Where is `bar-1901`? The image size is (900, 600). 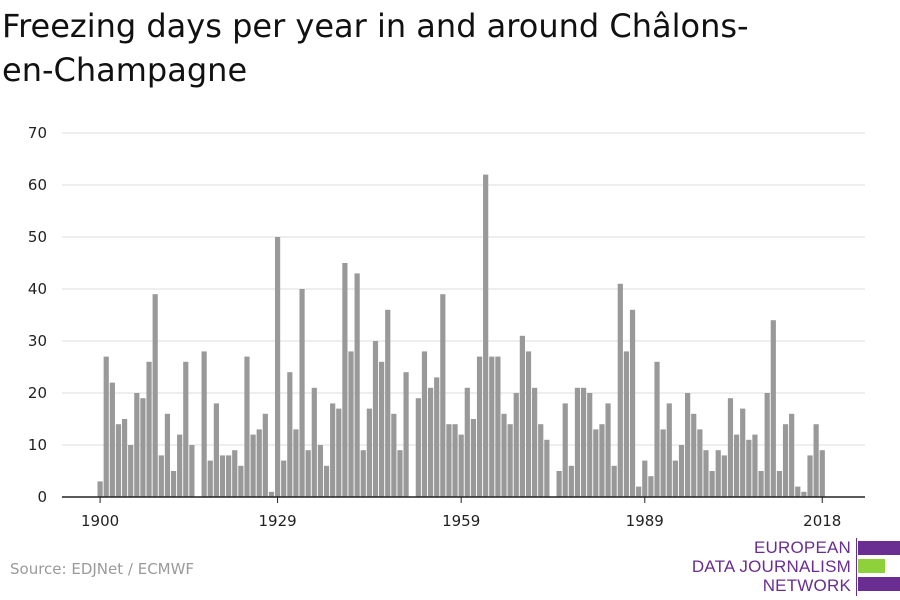 bar-1901 is located at coordinates (106, 426).